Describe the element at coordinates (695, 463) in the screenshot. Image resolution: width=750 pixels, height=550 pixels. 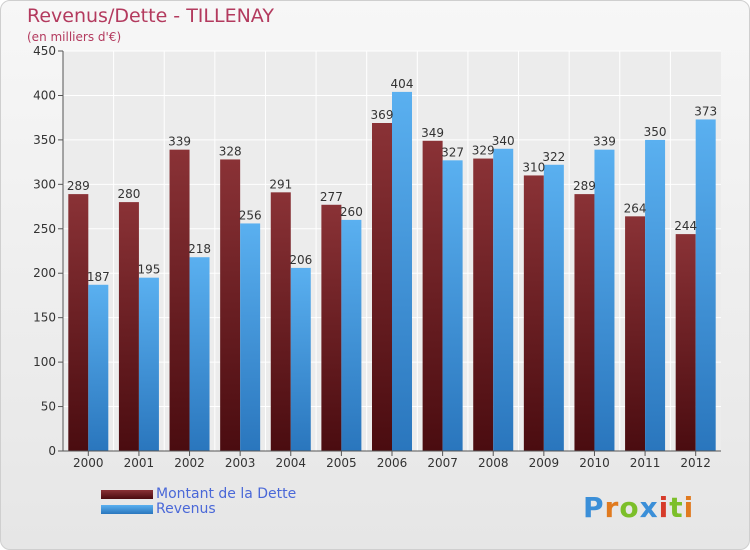
I see `x-tick-label: 2012` at that location.